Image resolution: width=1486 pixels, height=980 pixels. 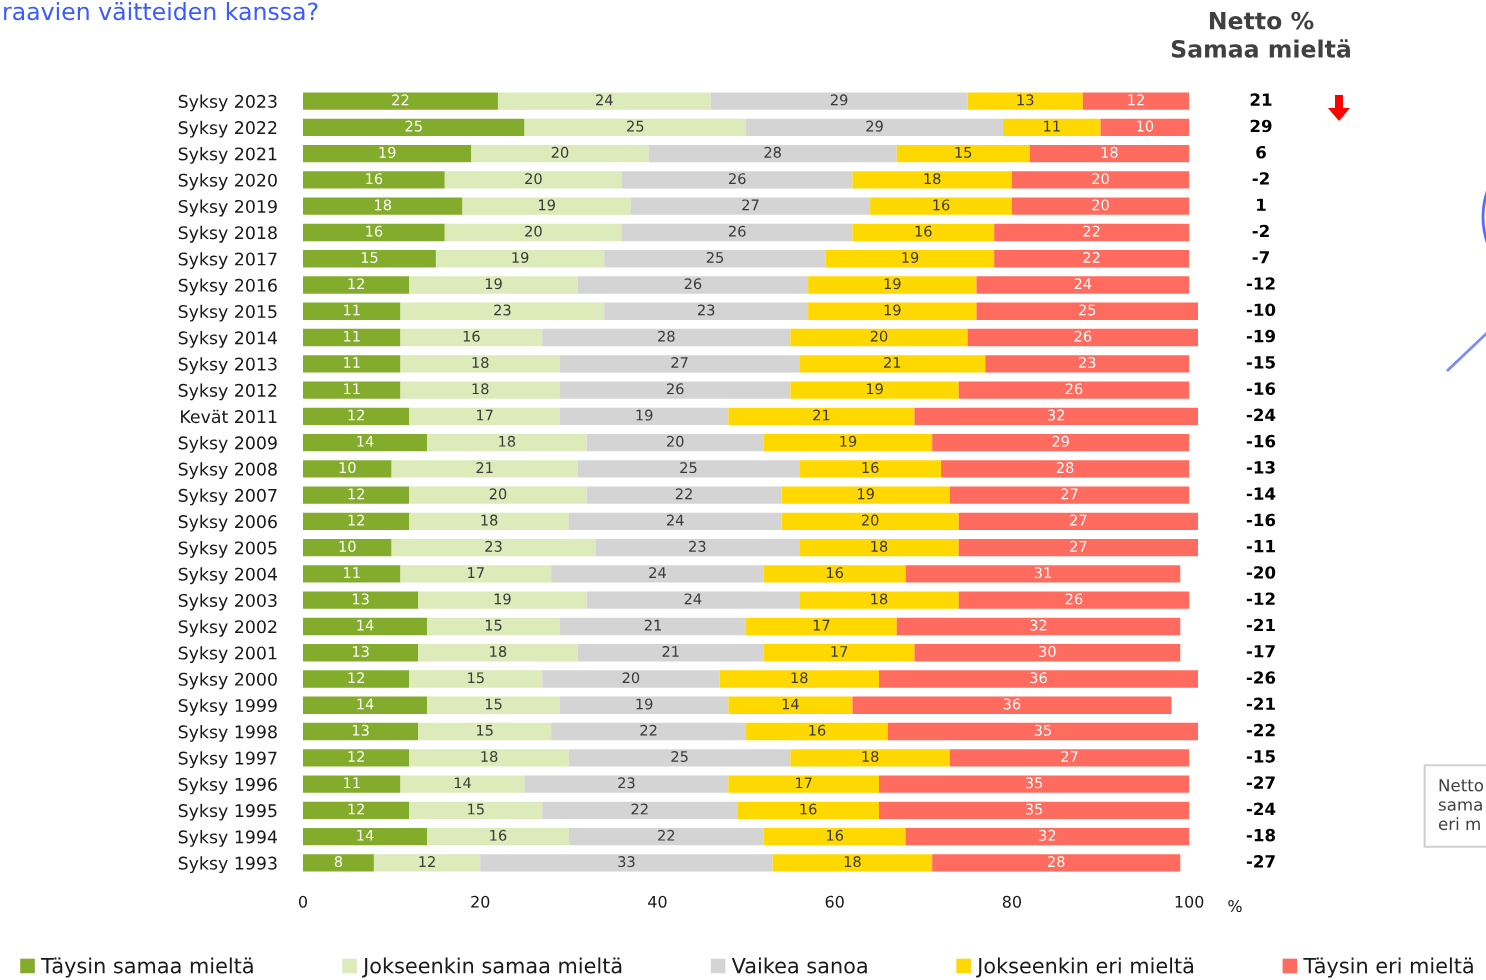 I want to click on legend-label: Täysin samaa mieltä, so click(x=146, y=967).